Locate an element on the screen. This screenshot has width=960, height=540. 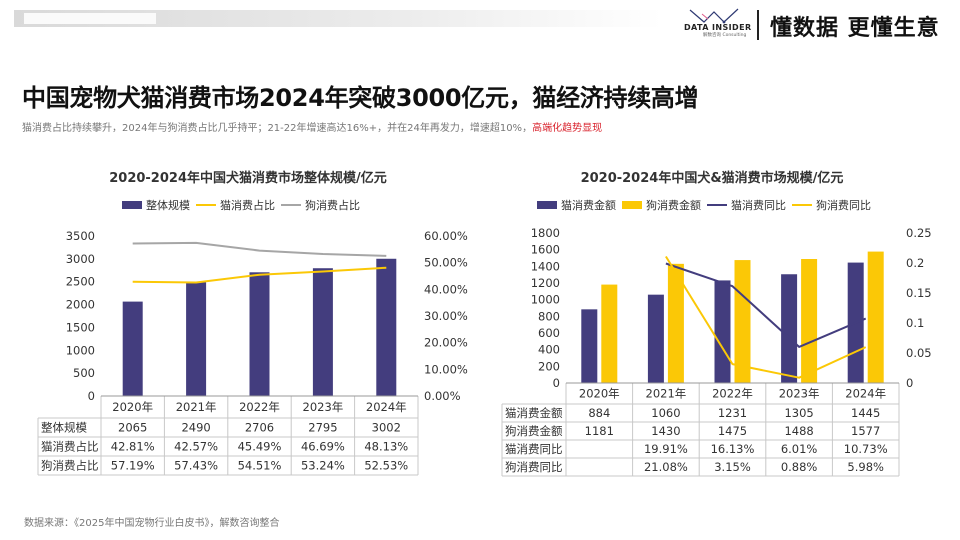
right-chart-table-row-header: 狗消费同比 is located at coordinates (534, 467).